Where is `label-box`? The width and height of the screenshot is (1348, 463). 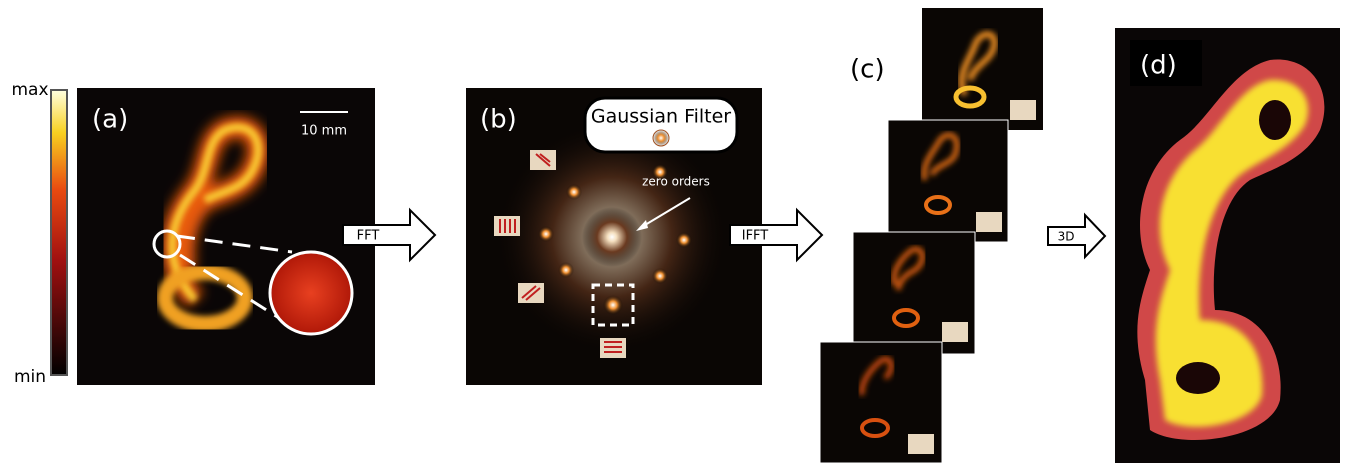
label-box is located at coordinates (1166, 63).